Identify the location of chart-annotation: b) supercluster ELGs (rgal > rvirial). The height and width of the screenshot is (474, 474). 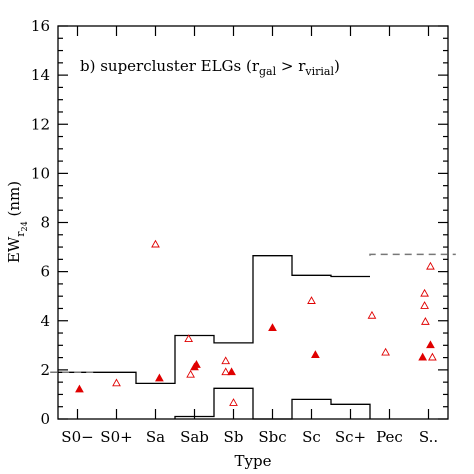
(210, 67).